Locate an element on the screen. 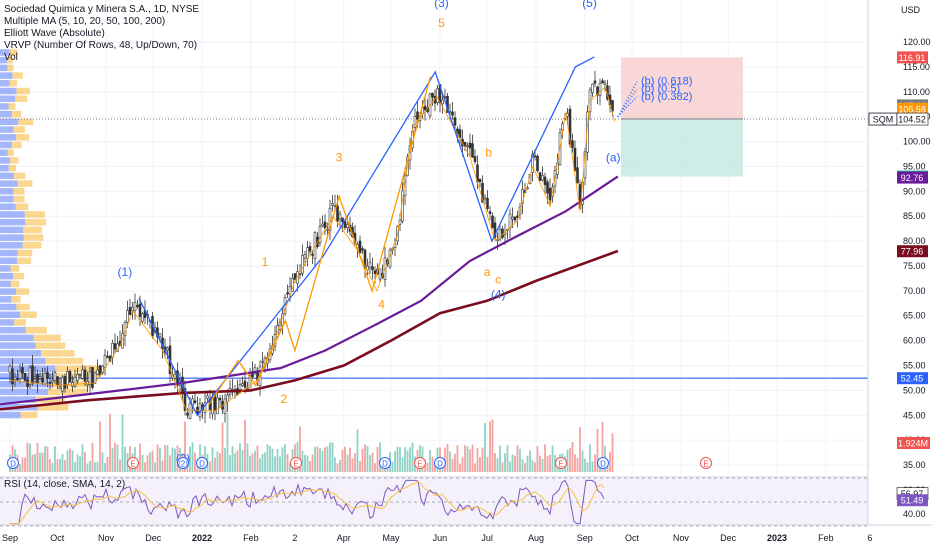 This screenshot has height=555, width=932. price-axis is located at coordinates (900, 275).